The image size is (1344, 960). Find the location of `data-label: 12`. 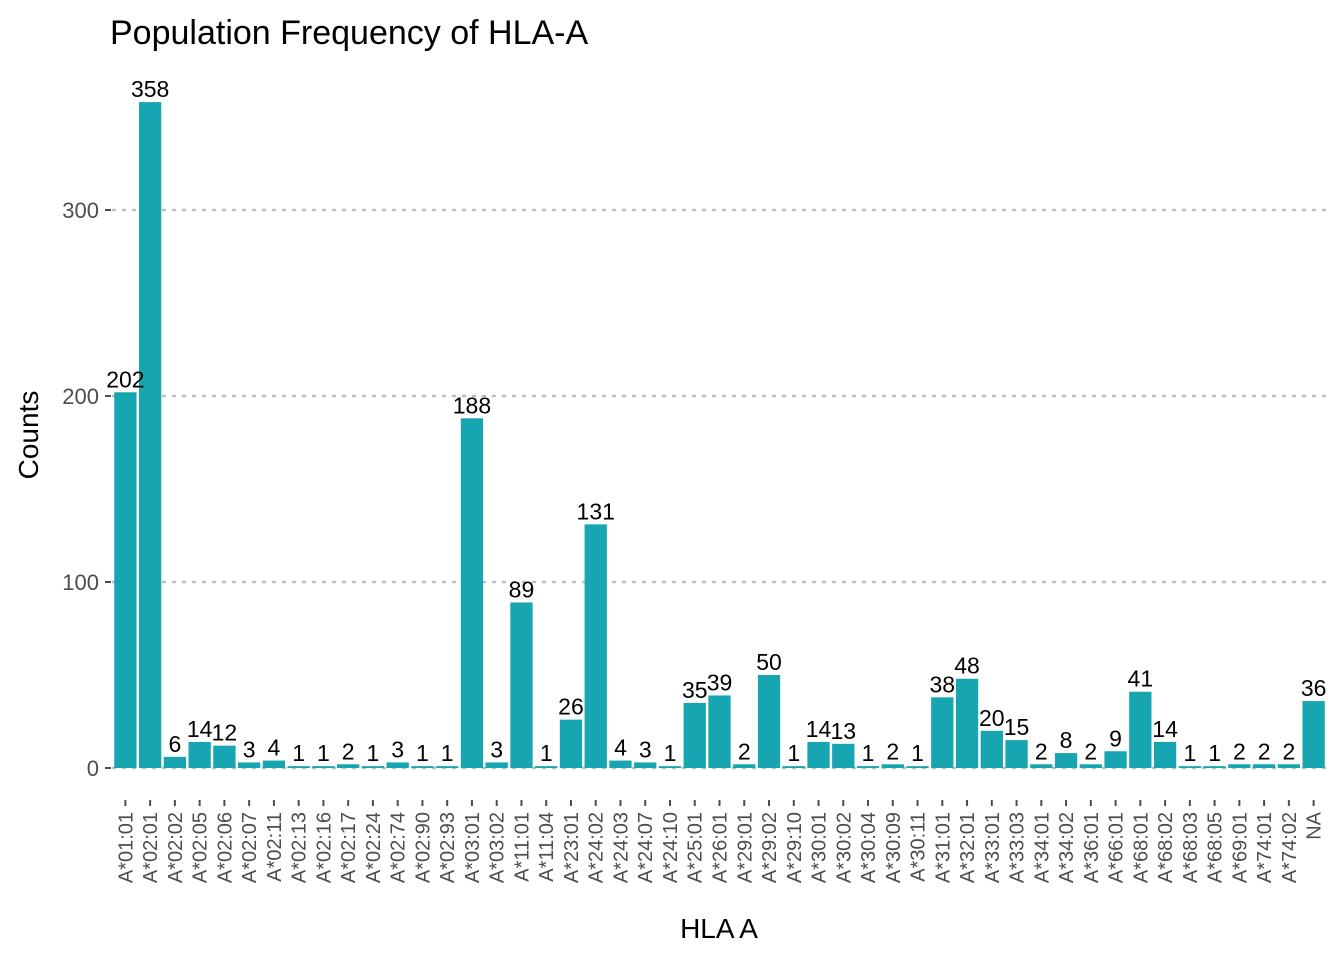

data-label: 12 is located at coordinates (225, 733).